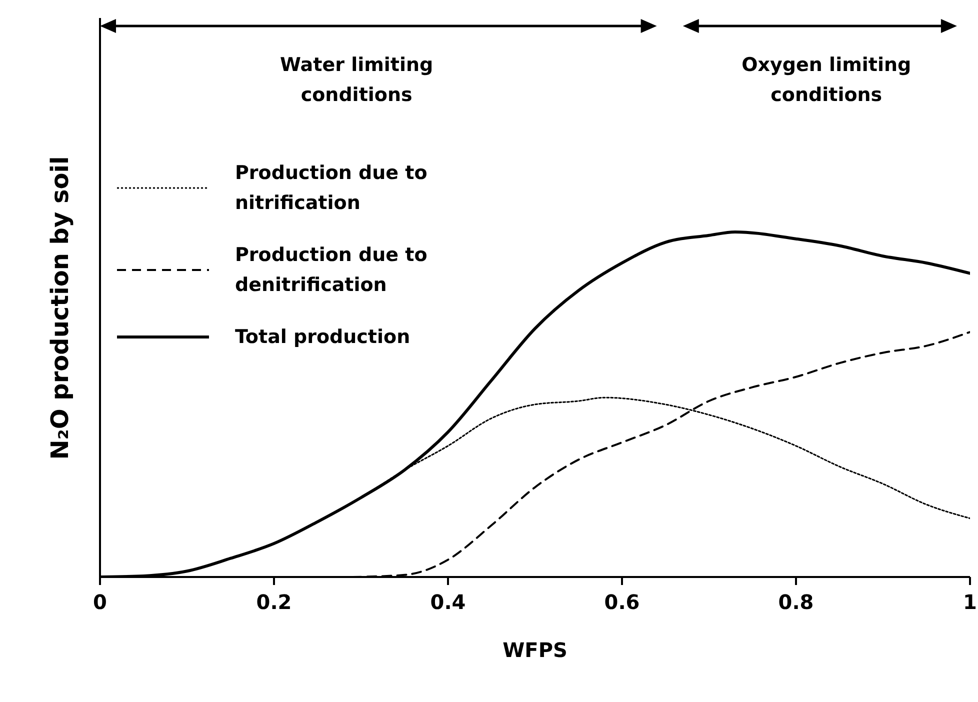  Describe the element at coordinates (448, 602) in the screenshot. I see `x-tick-label: 0.4` at that location.